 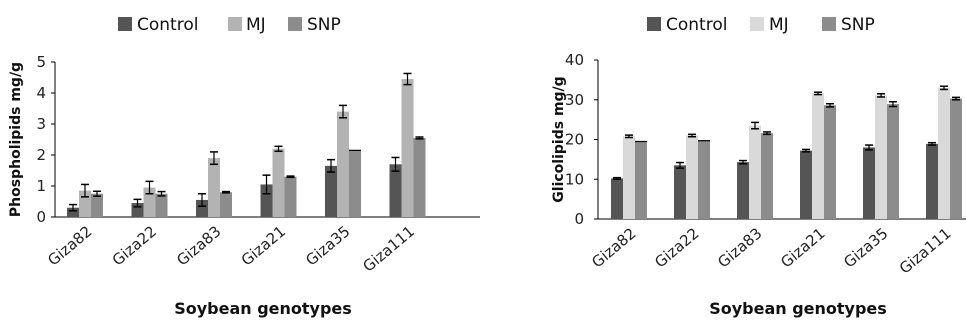 I want to click on y-tick-label: 20, so click(x=574, y=140).